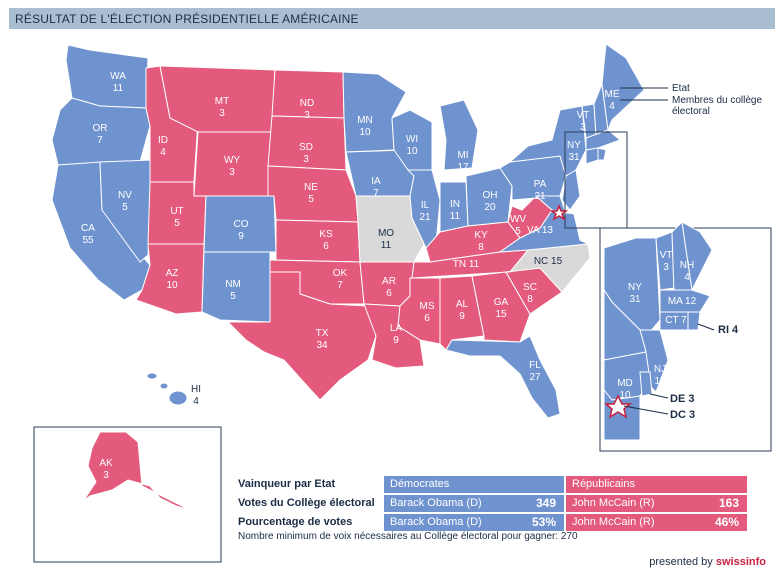  Describe the element at coordinates (125, 475) in the screenshot. I see `state-AK` at that location.